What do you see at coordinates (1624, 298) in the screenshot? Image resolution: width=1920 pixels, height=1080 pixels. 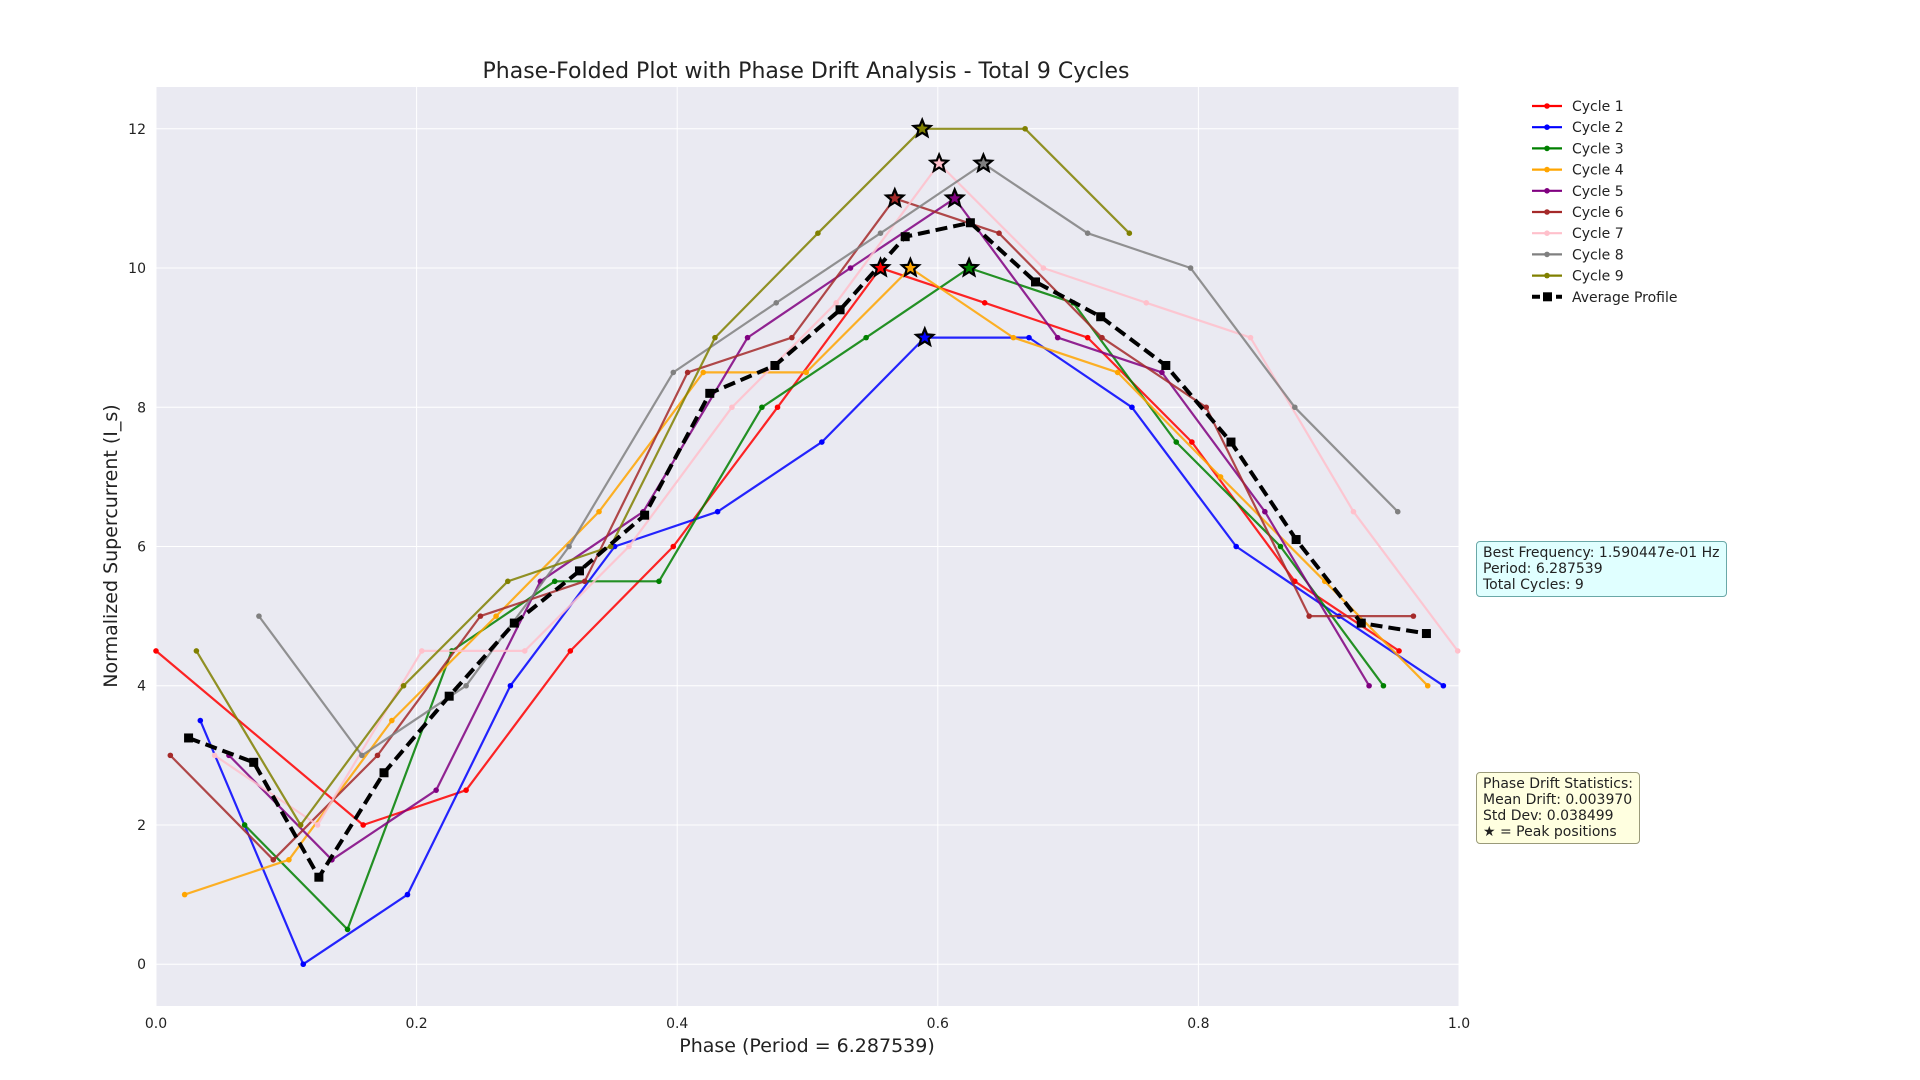 I see `legend-label: Average Profile` at bounding box center [1624, 298].